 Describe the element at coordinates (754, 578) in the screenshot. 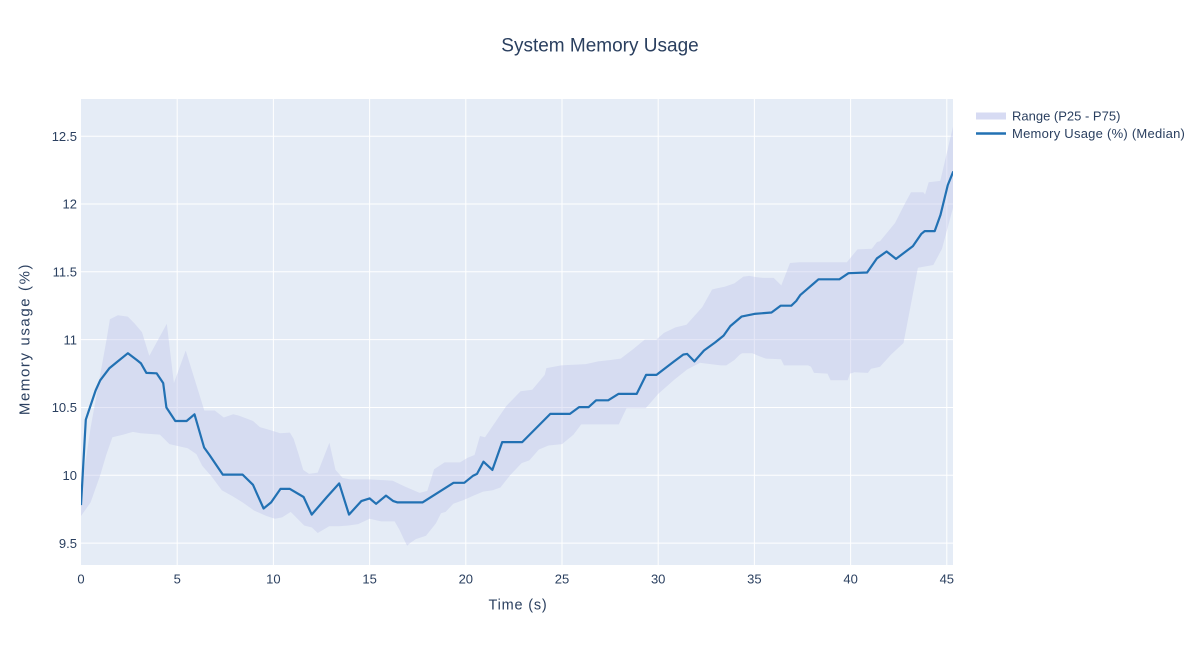

I see `svg-text: 35` at that location.